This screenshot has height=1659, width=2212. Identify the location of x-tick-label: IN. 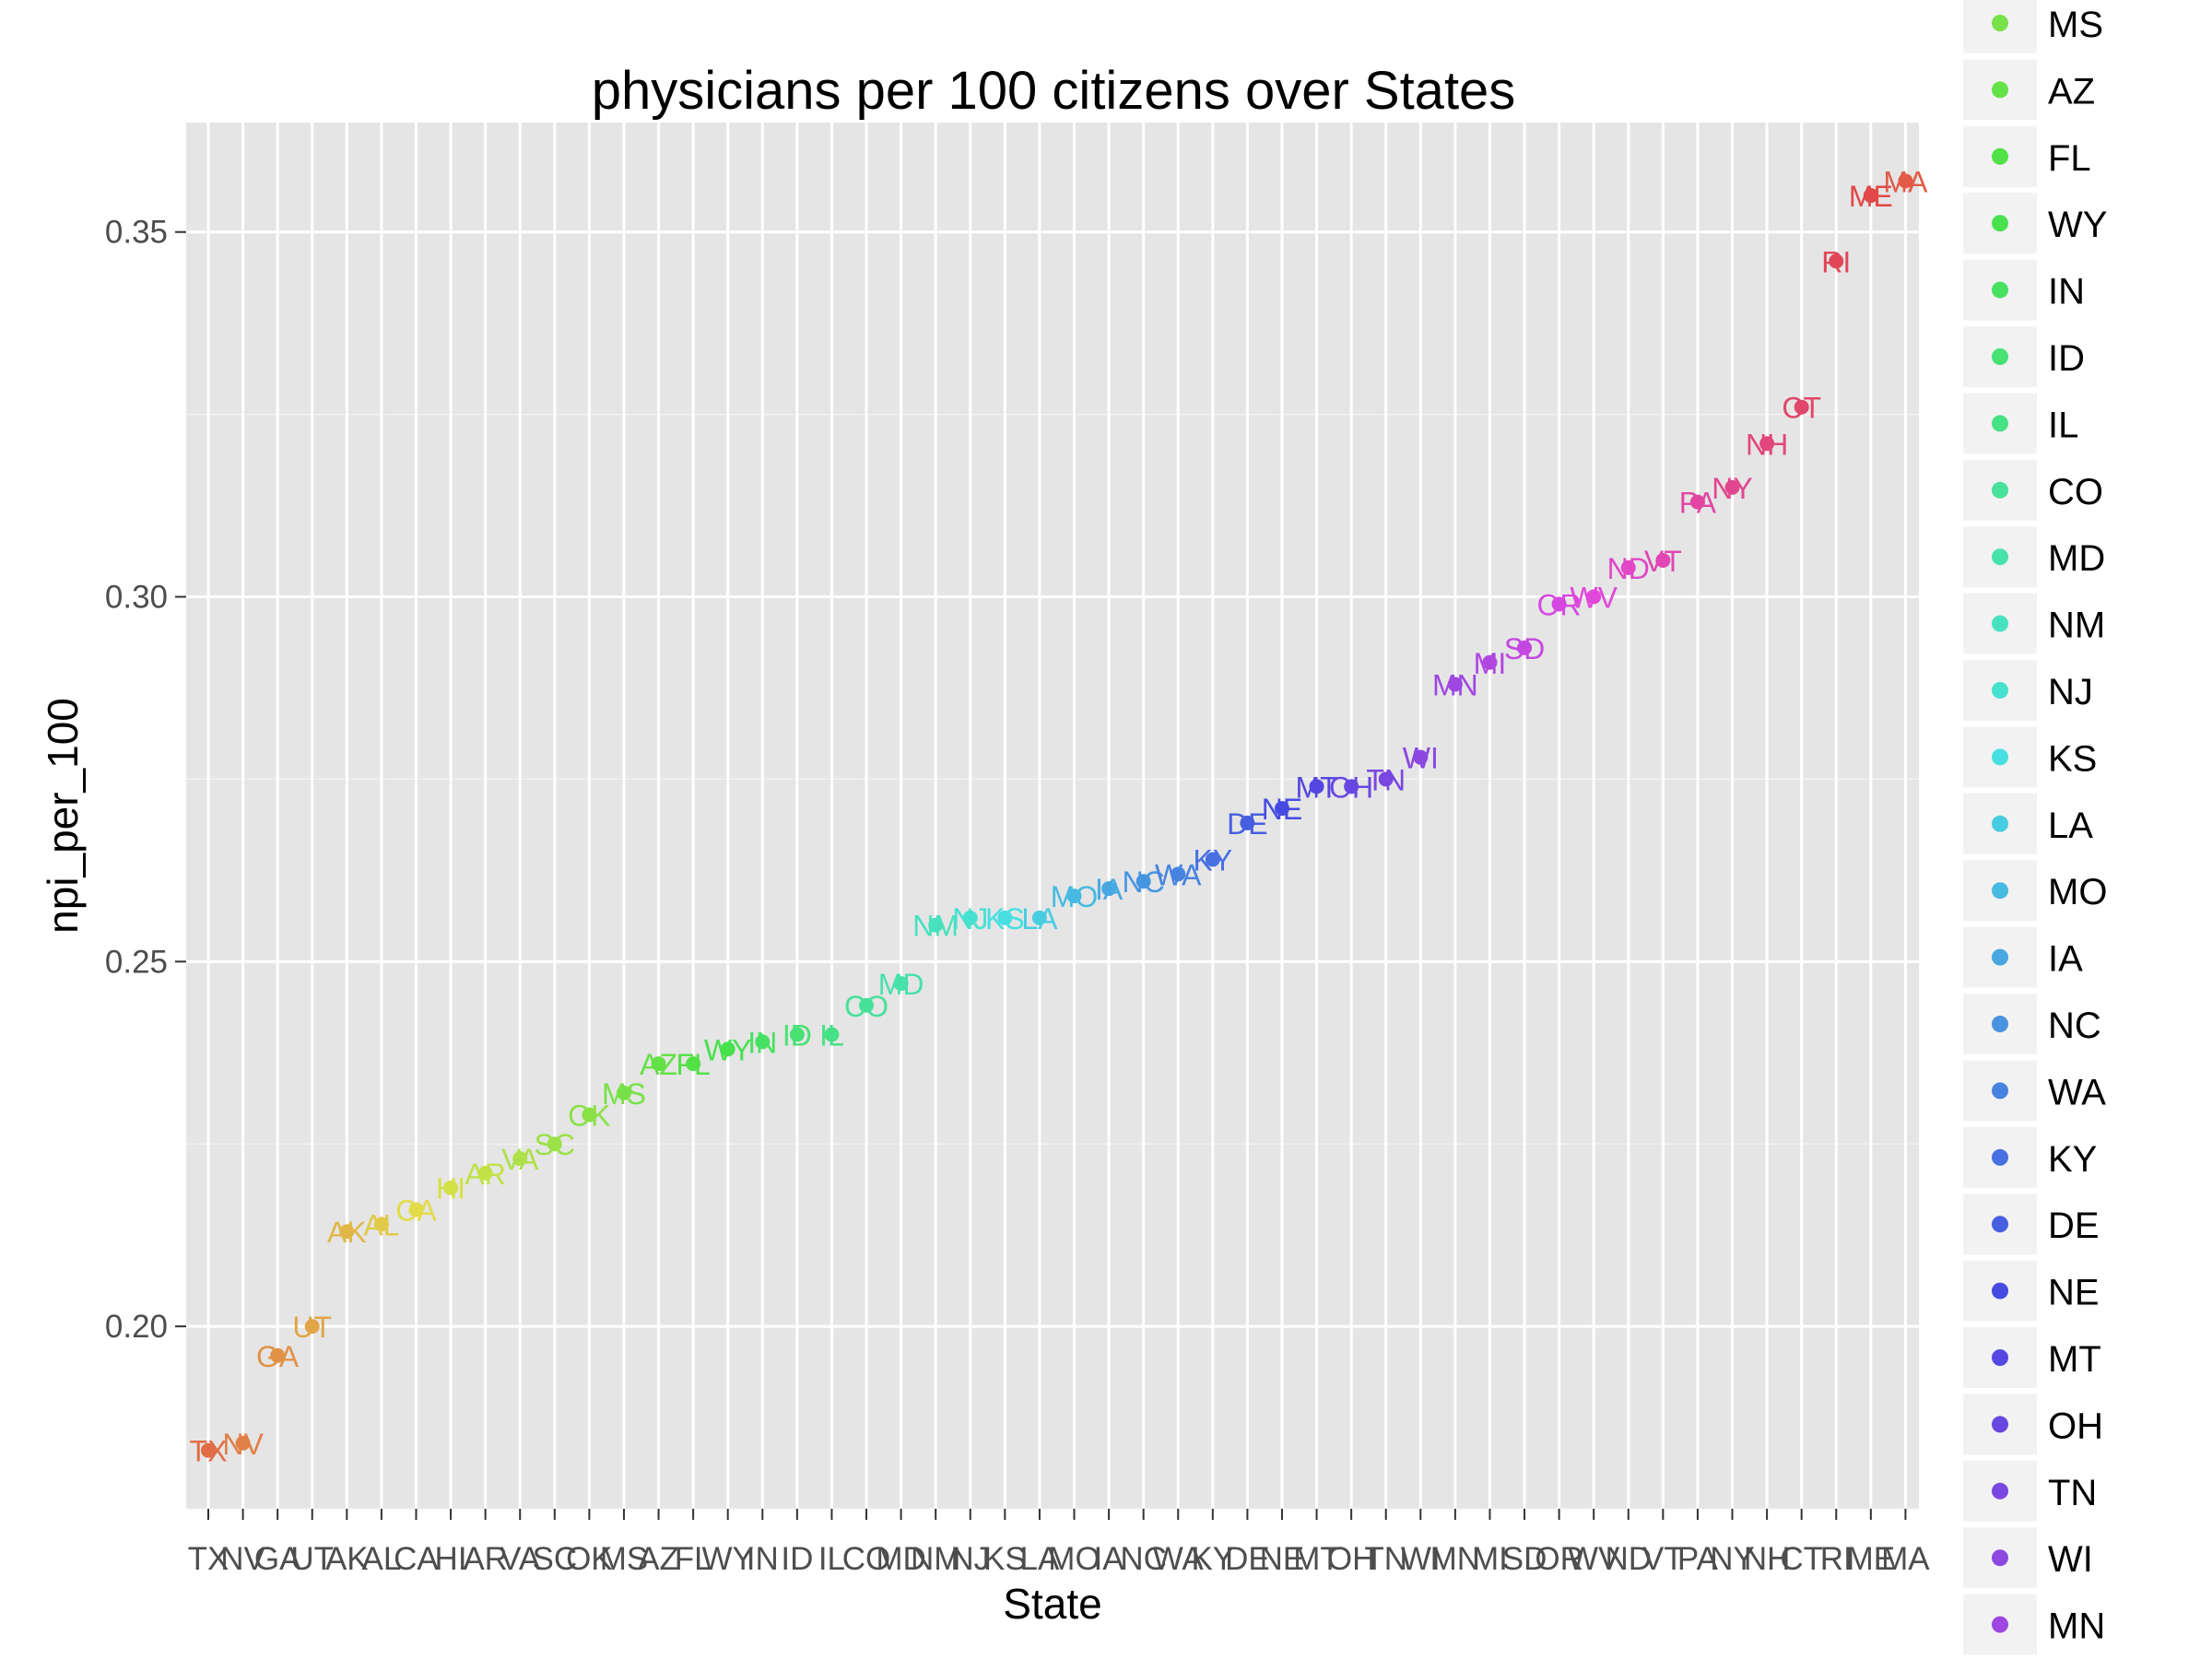
(763, 1559).